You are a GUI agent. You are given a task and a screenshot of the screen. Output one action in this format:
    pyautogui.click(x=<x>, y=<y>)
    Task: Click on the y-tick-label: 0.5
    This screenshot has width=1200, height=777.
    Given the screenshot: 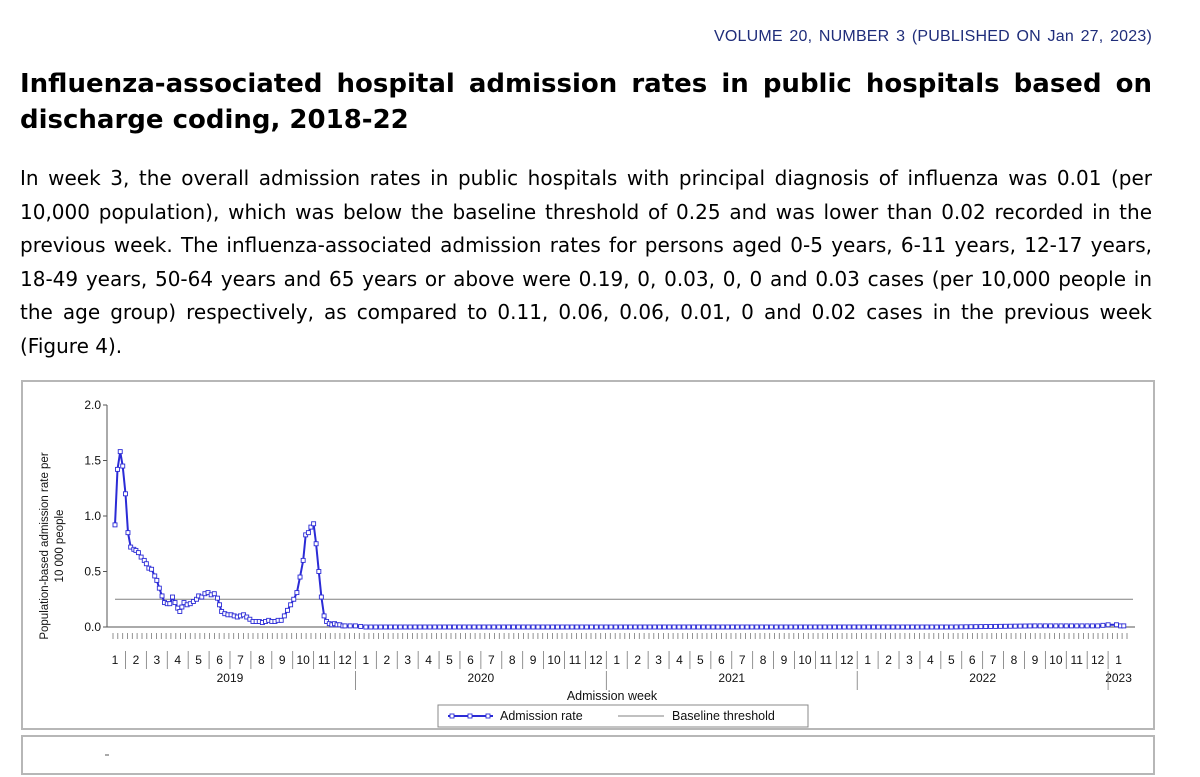 What is the action you would take?
    pyautogui.click(x=92, y=572)
    